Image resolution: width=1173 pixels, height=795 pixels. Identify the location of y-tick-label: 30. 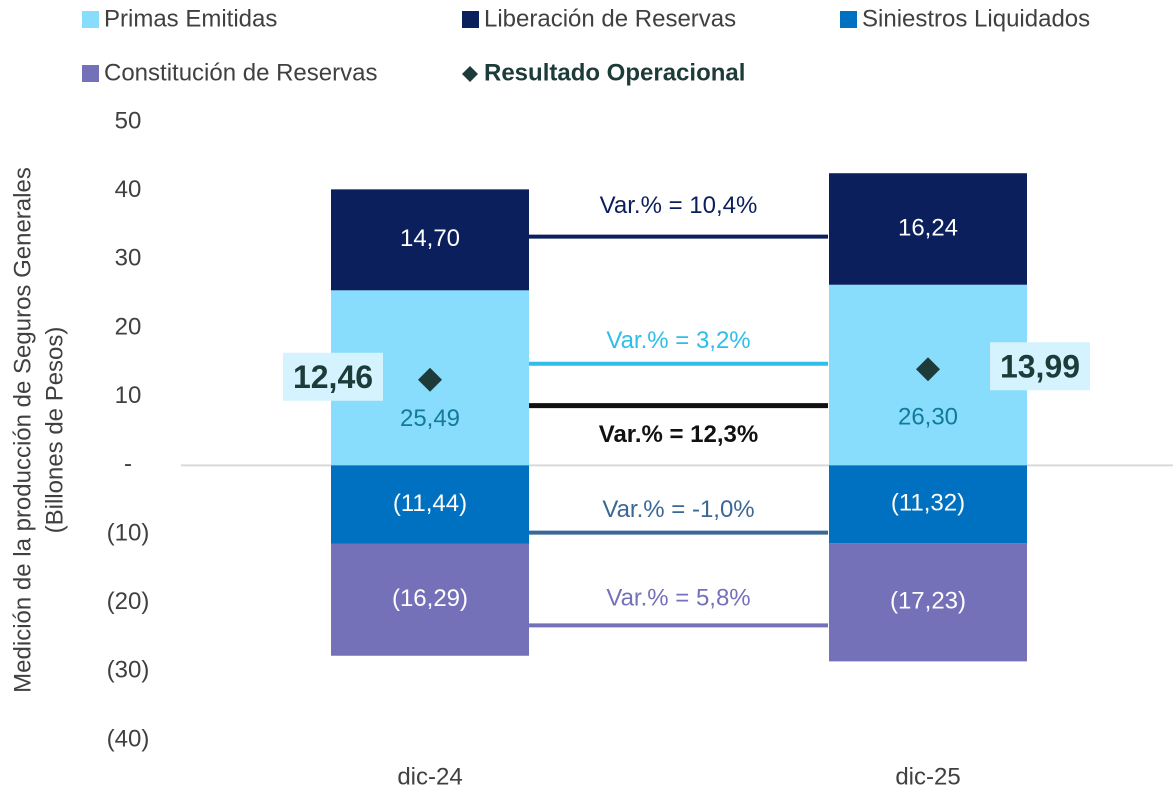
(128, 258).